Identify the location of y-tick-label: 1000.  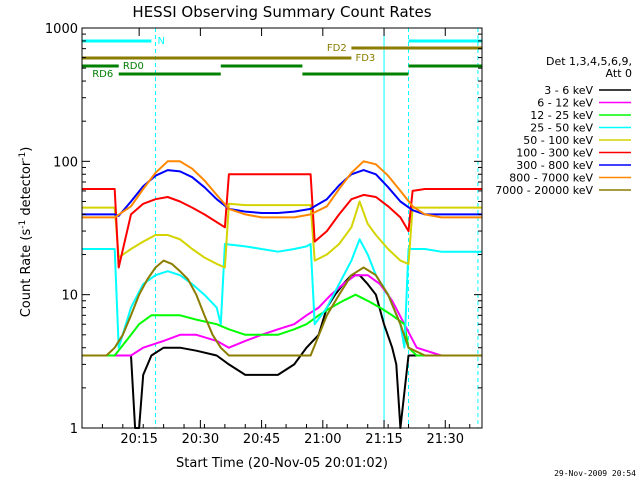
(61, 29).